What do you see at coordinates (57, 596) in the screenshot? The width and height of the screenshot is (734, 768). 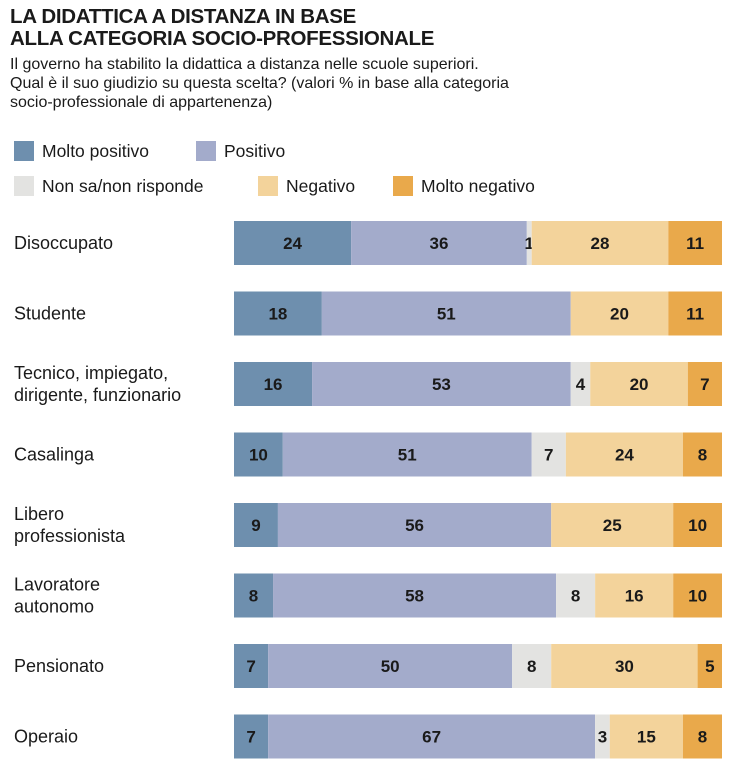 I see `category-label: Lavoratore autonomo` at bounding box center [57, 596].